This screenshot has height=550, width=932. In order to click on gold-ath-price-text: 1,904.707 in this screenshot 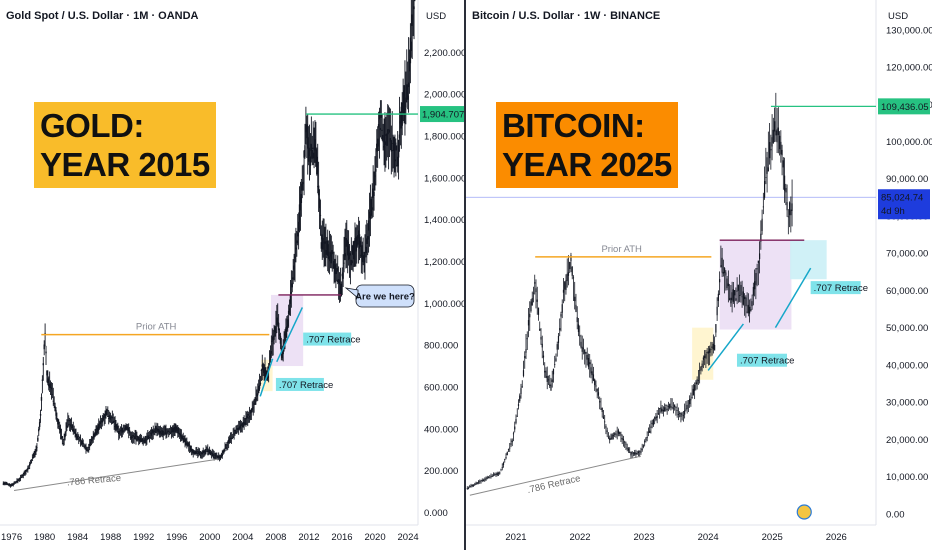, I will do `click(443, 115)`.